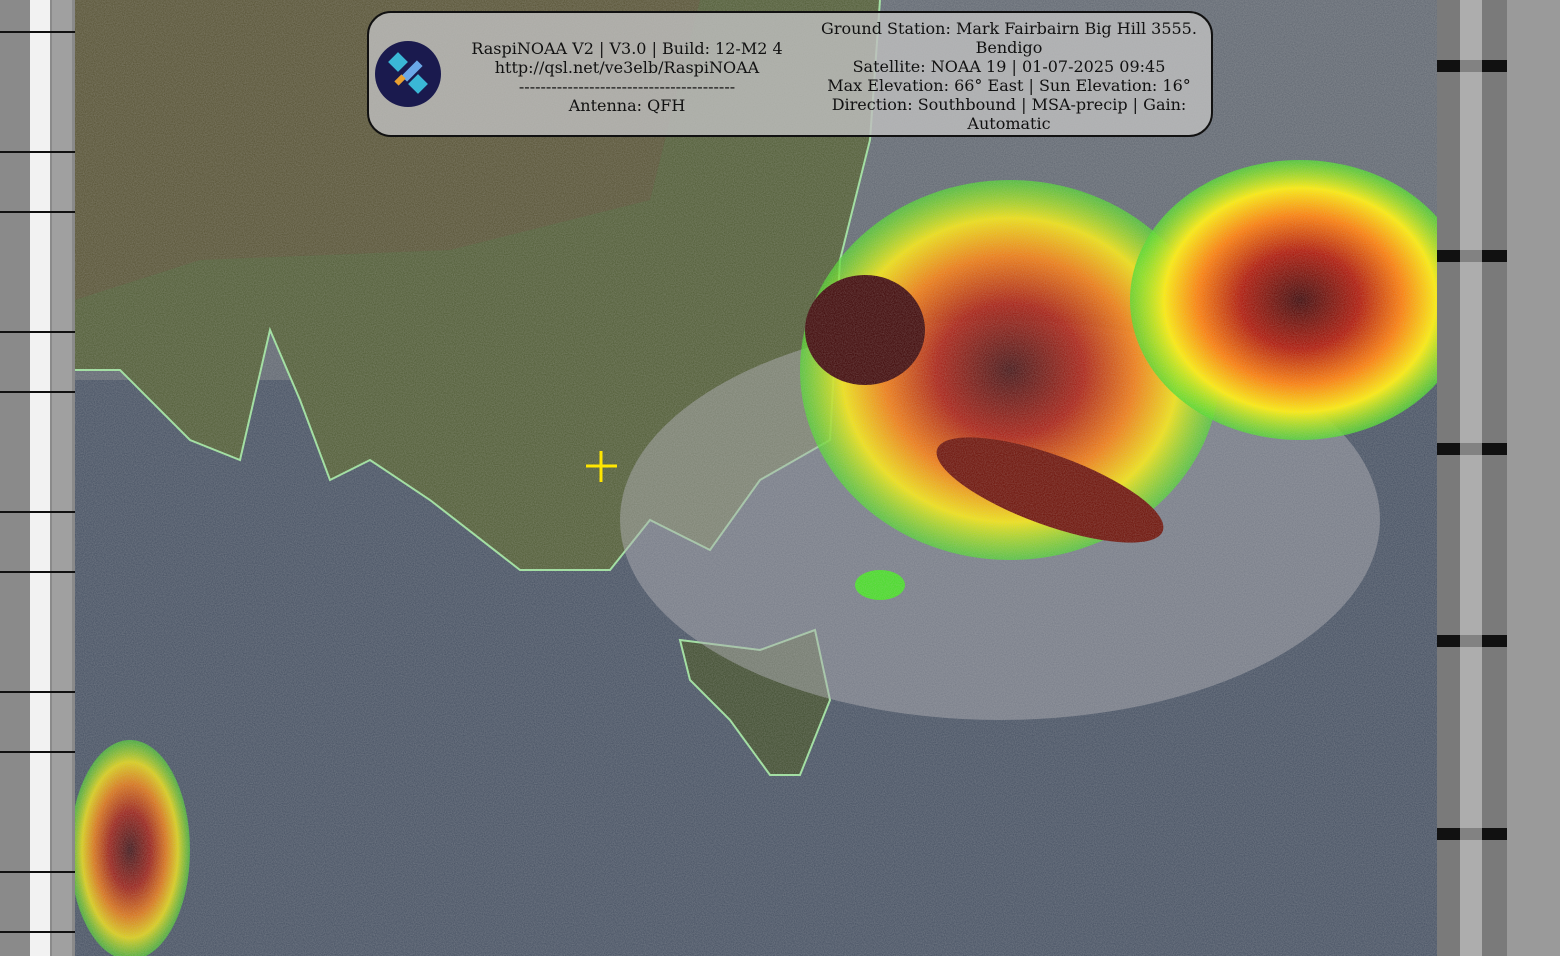  Describe the element at coordinates (627, 105) in the screenshot. I see `antenna-info: Antenna: QFH` at that location.